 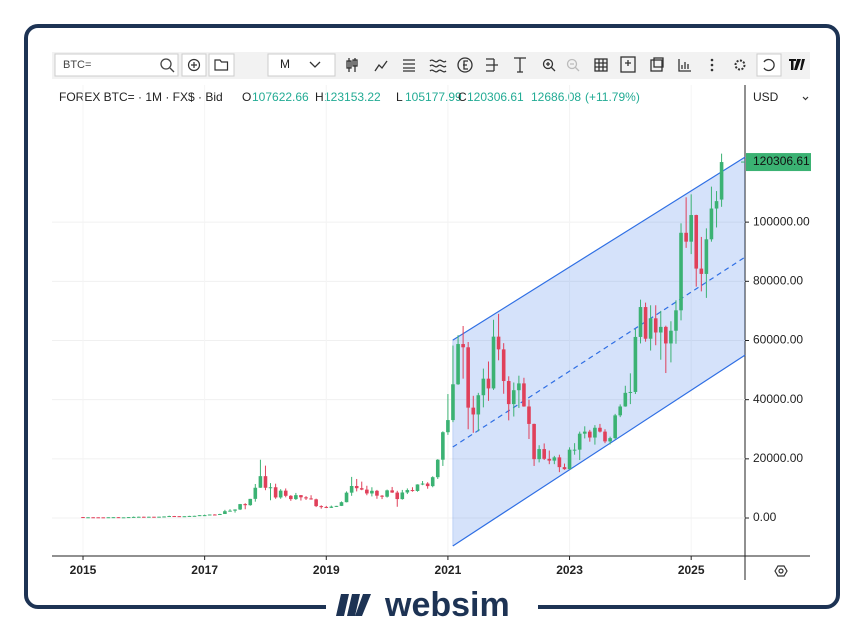 What do you see at coordinates (409, 65) in the screenshot?
I see `list-icon` at bounding box center [409, 65].